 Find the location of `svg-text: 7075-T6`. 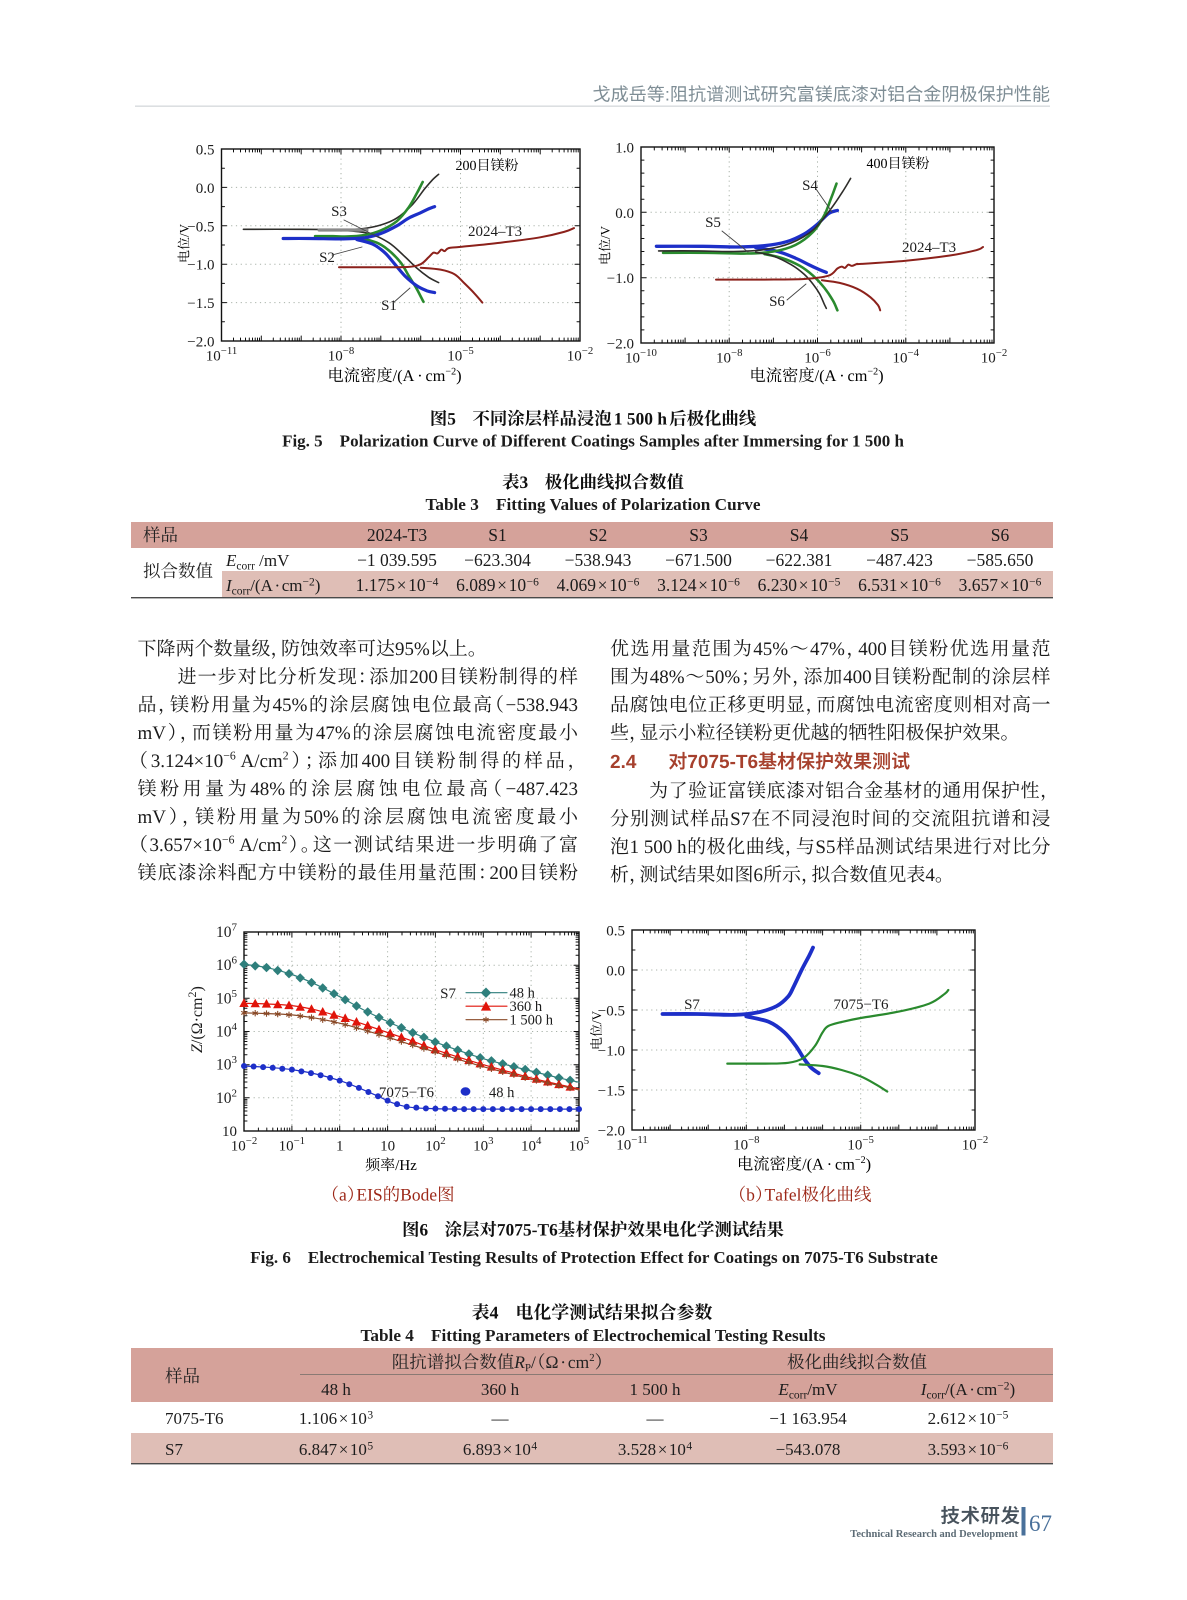

svg-text: 7075-T6 is located at coordinates (194, 1418).